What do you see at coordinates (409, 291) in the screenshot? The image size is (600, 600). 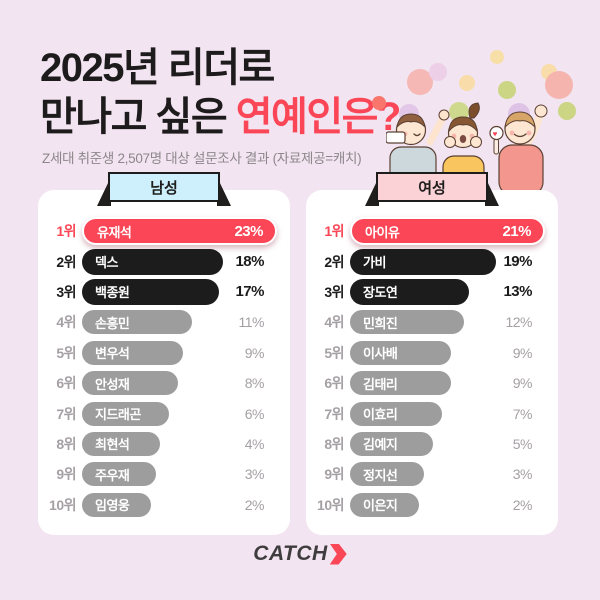 I see `ranking-bar: 장도연` at bounding box center [409, 291].